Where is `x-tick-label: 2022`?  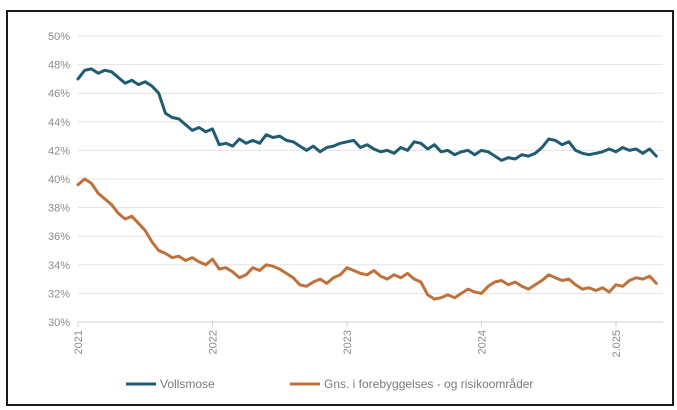 x-tick-label: 2022 is located at coordinates (213, 342).